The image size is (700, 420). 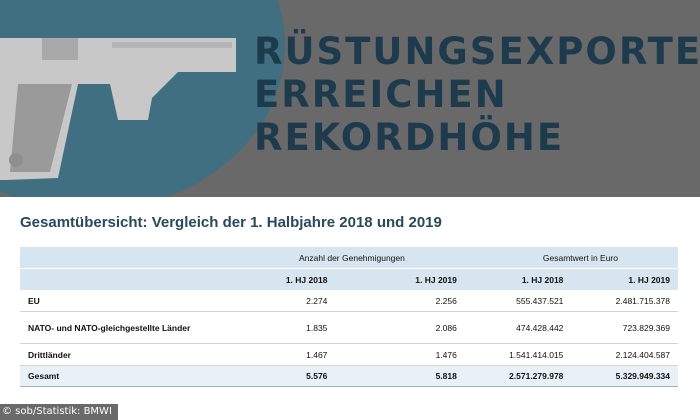 I want to click on group-header-gesamtwert: Gesamtwert in Euro, so click(x=571, y=258).